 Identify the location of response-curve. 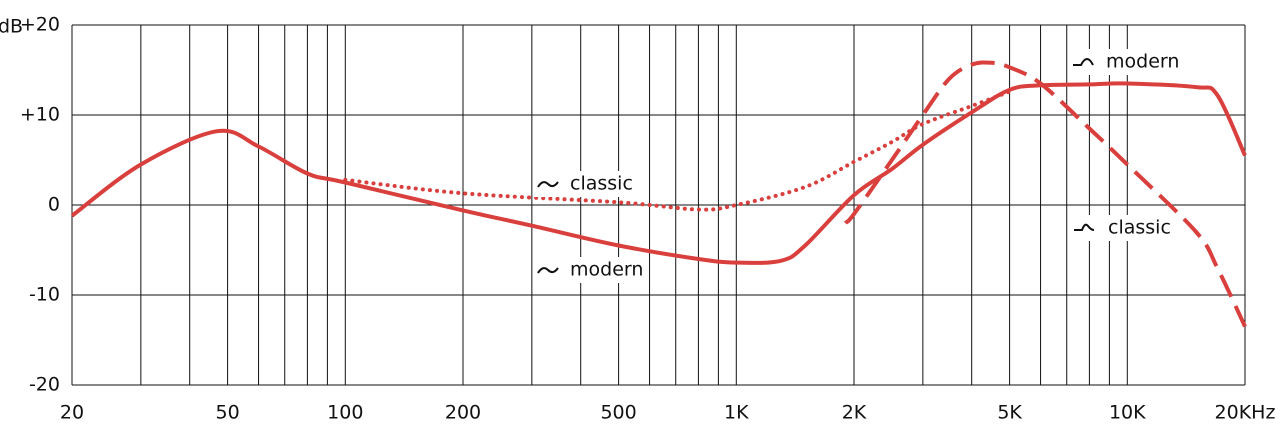
(677, 150).